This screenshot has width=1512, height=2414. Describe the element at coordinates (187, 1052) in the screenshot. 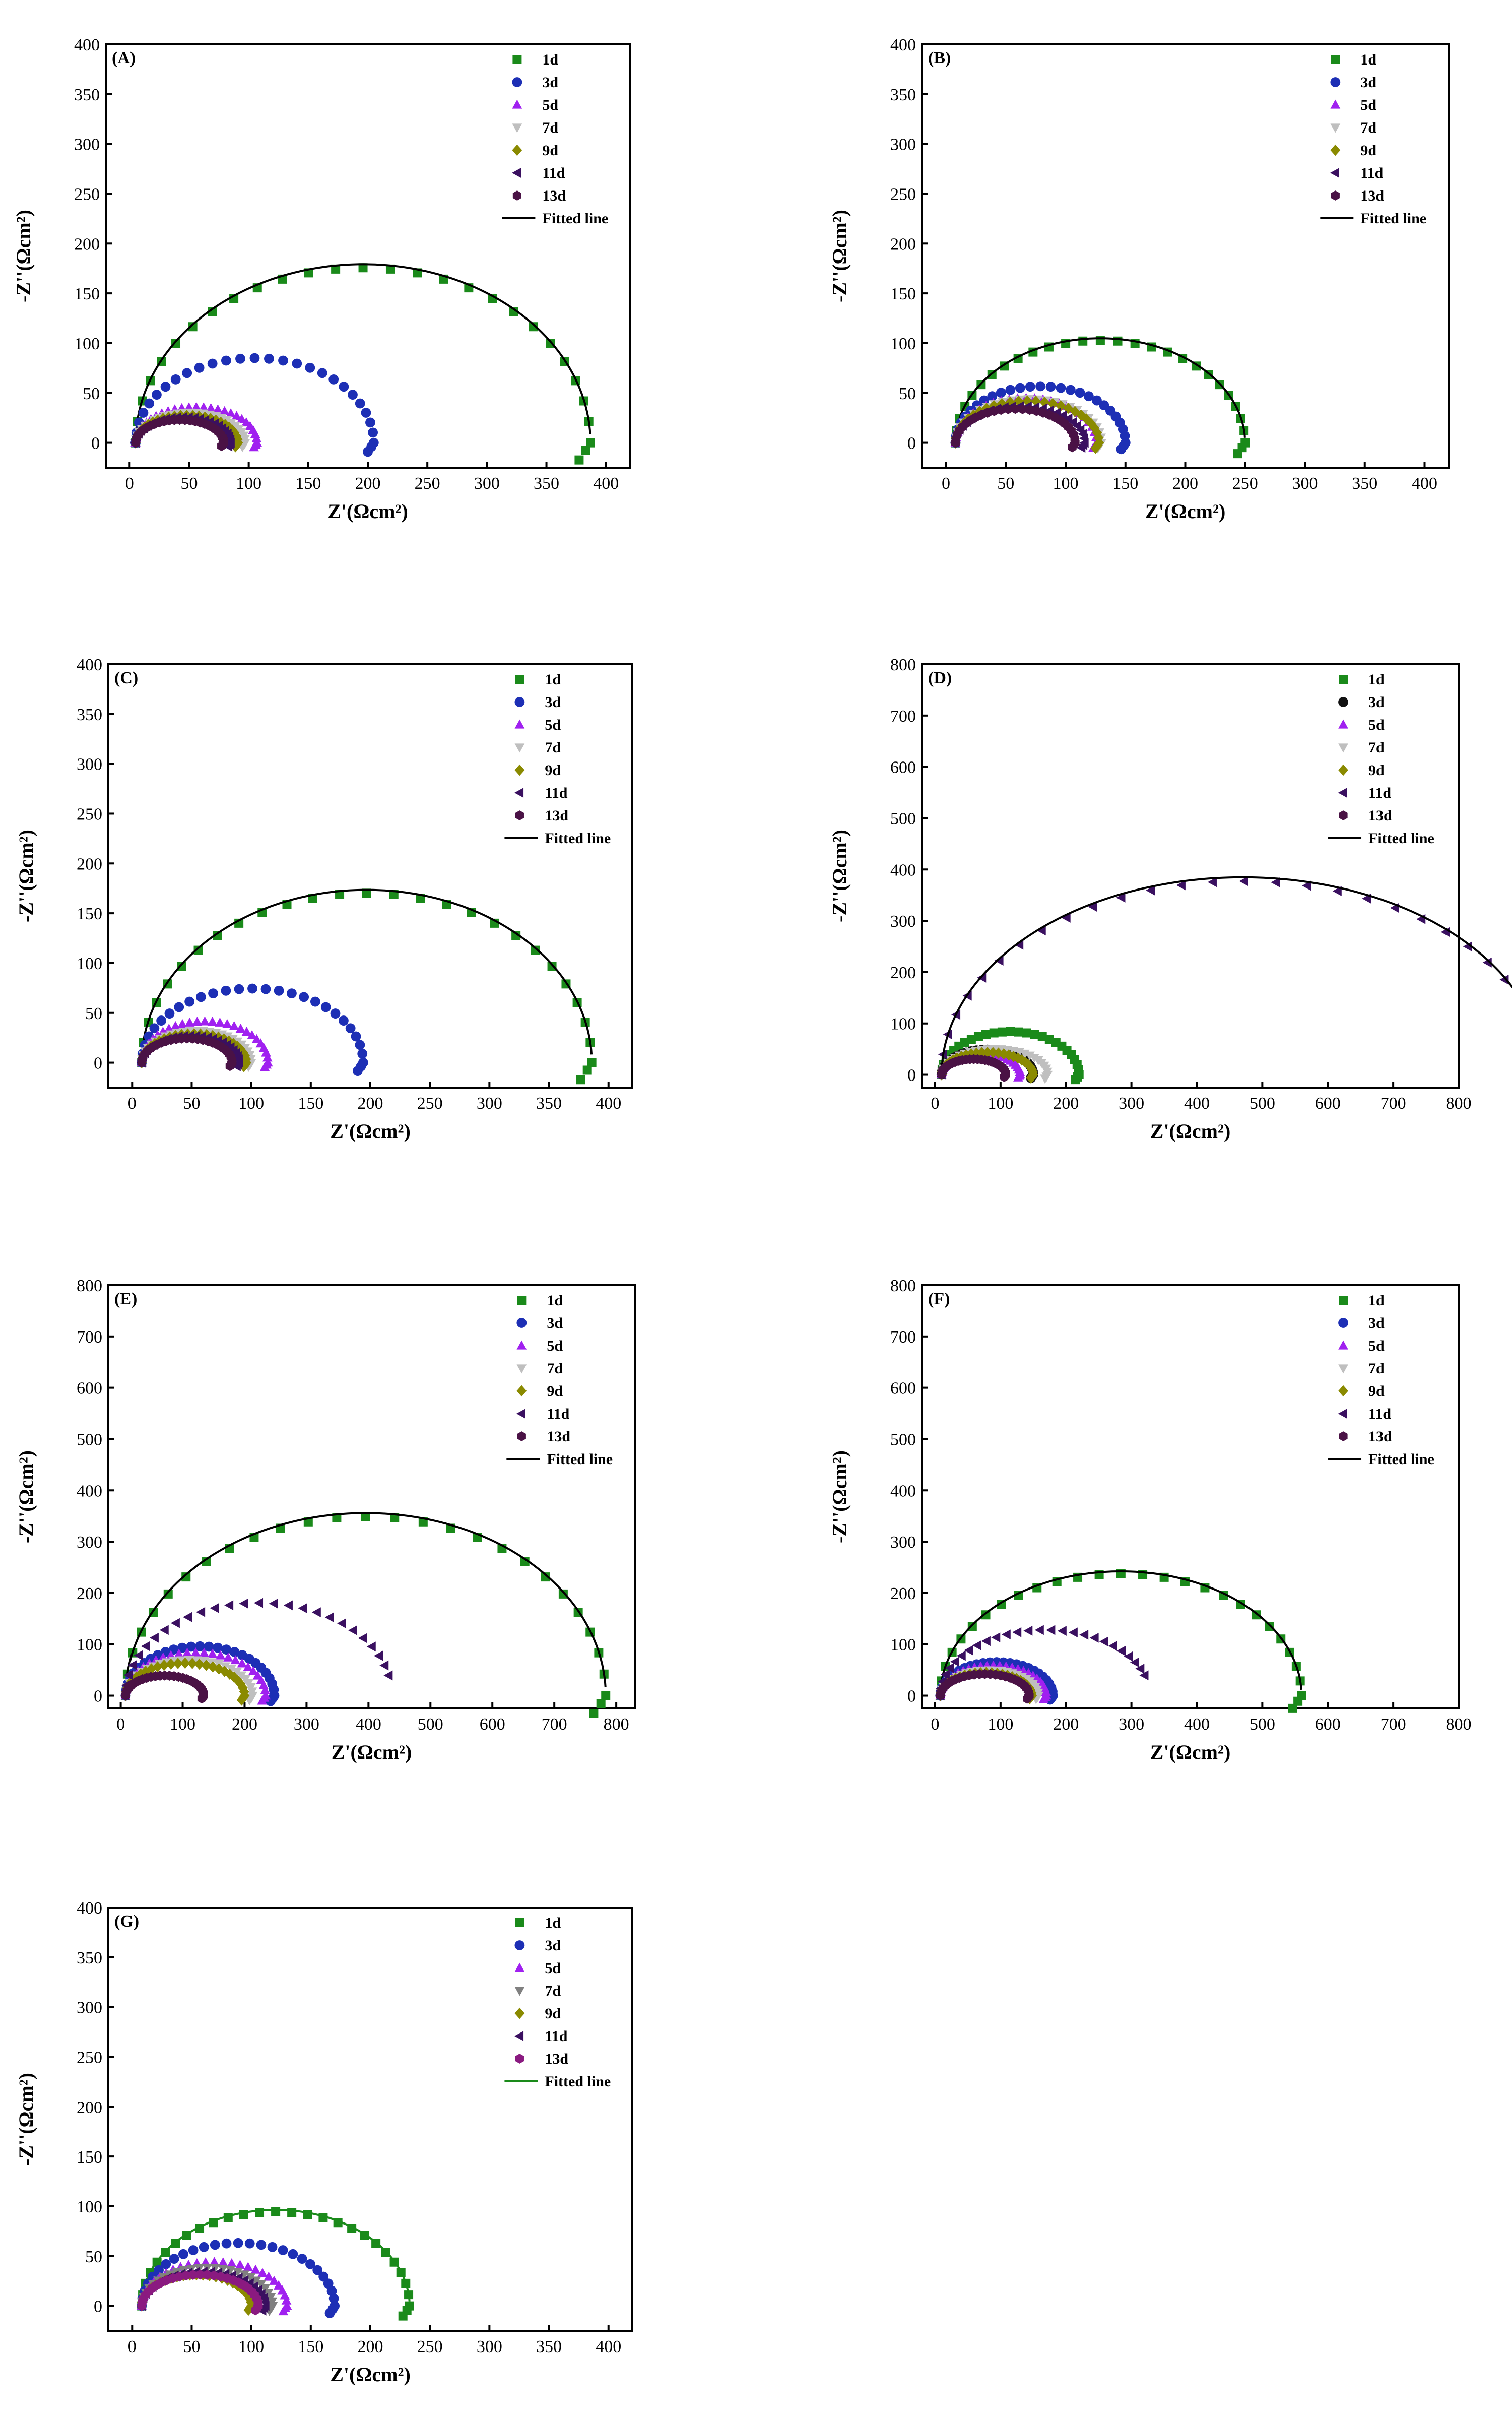

I see `series-13d` at that location.